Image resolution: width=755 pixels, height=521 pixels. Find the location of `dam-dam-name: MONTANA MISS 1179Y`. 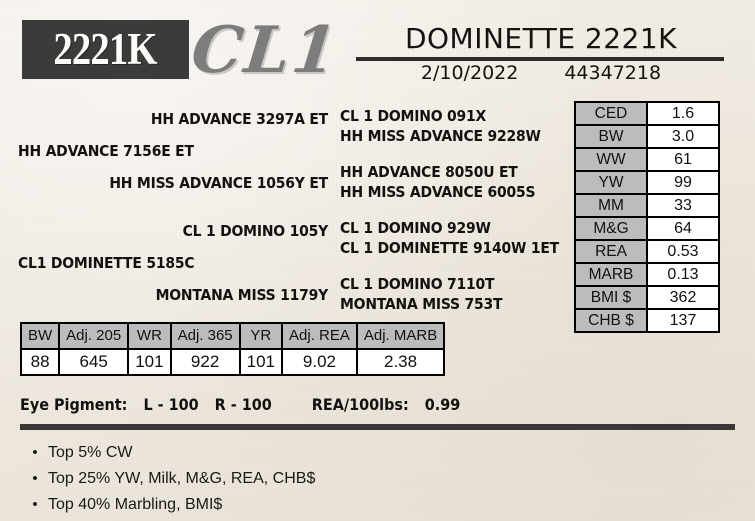

dam-dam-name: MONTANA MISS 1179Y is located at coordinates (242, 295).